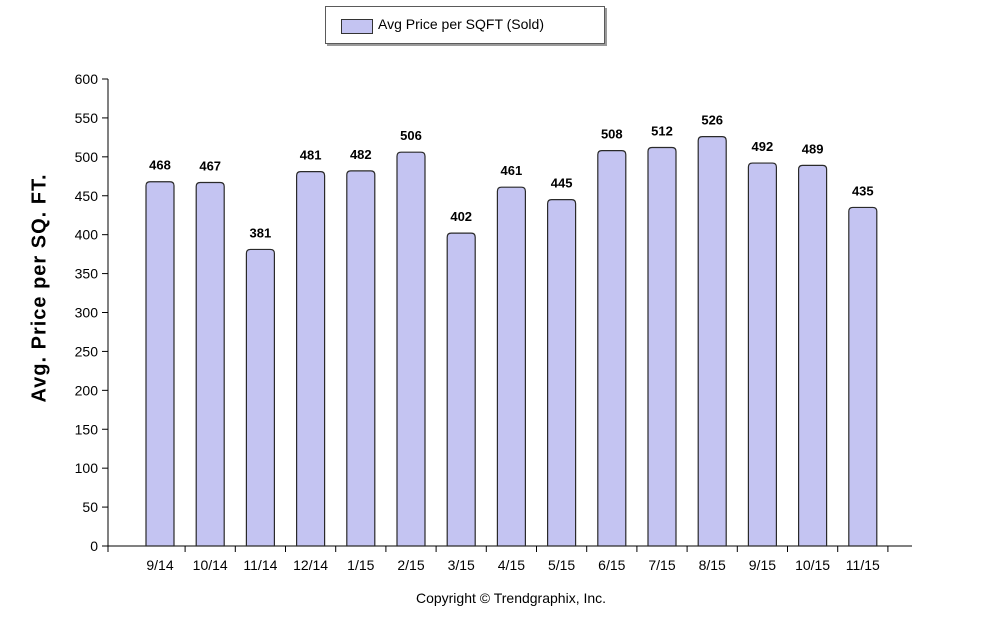 This screenshot has width=982, height=644. What do you see at coordinates (357, 26) in the screenshot?
I see `legend-swatch` at bounding box center [357, 26].